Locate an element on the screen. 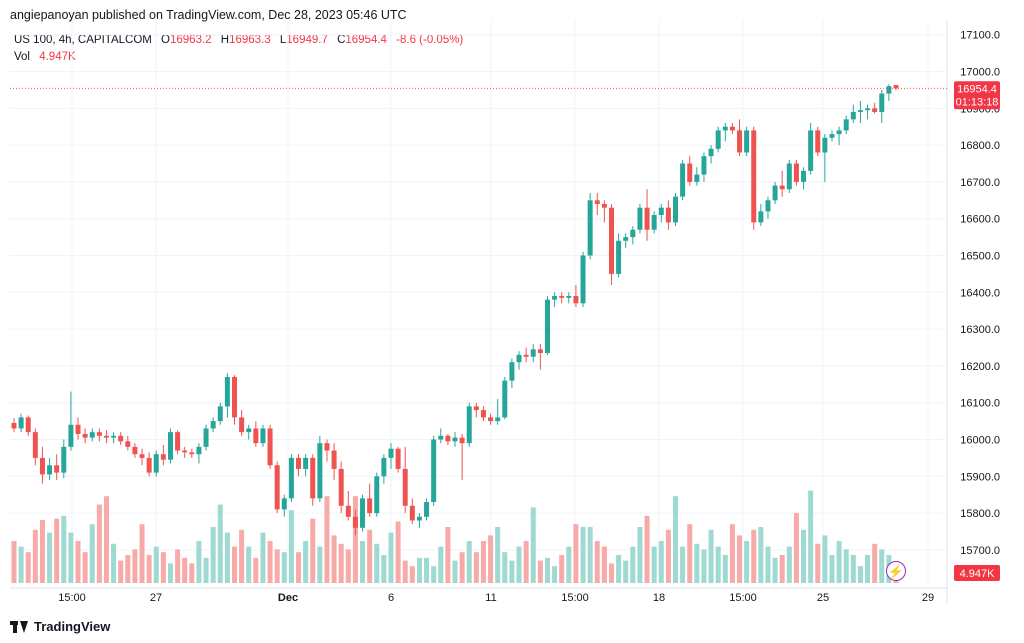 The image size is (1024, 643). y-tick-label: 16100.0 is located at coordinates (980, 404).